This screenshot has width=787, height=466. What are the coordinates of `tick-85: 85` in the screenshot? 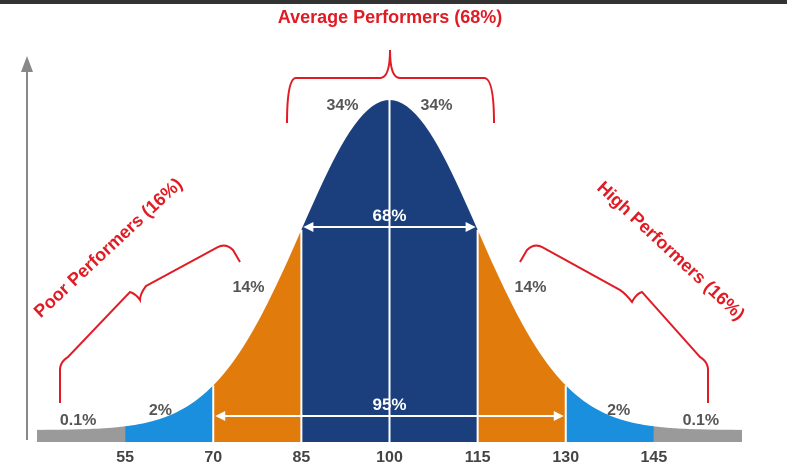 It's located at (301, 457).